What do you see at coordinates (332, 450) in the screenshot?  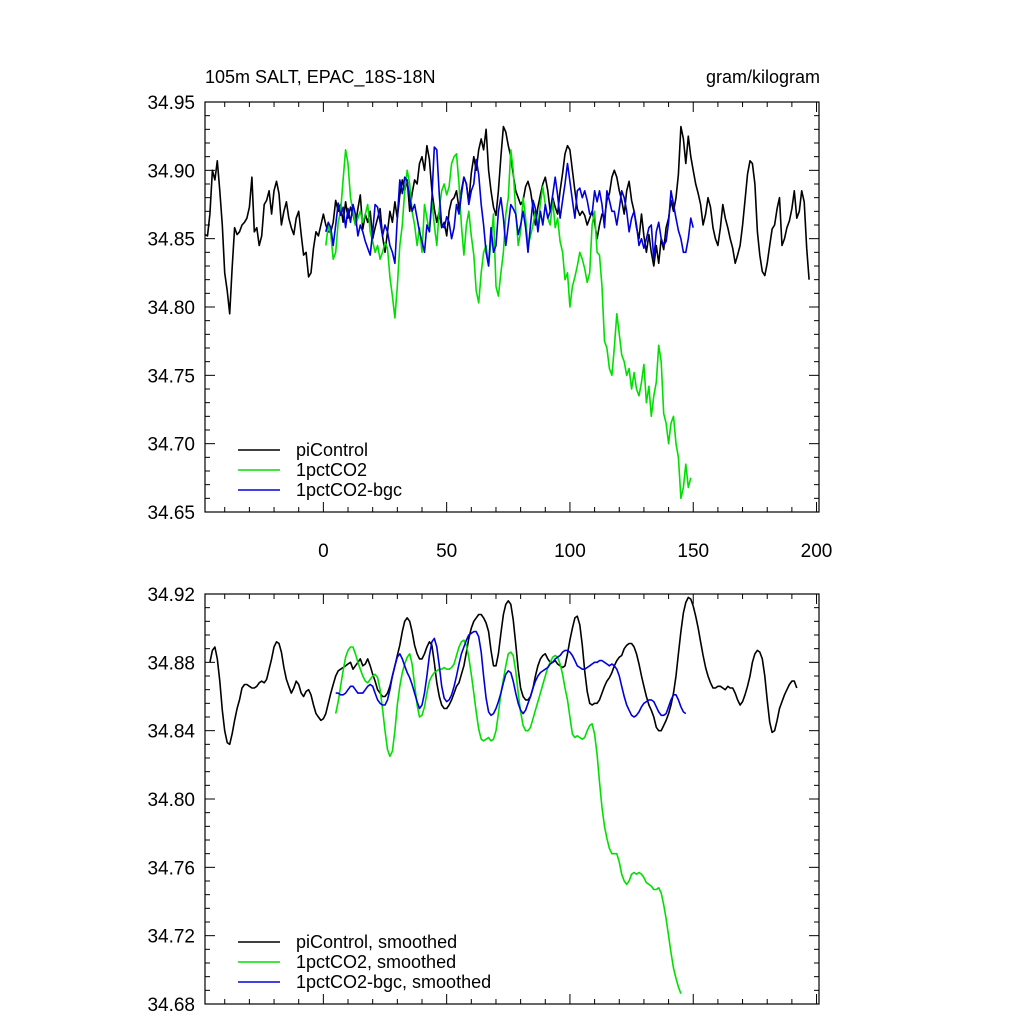 I see `legend-label: piControl` at bounding box center [332, 450].